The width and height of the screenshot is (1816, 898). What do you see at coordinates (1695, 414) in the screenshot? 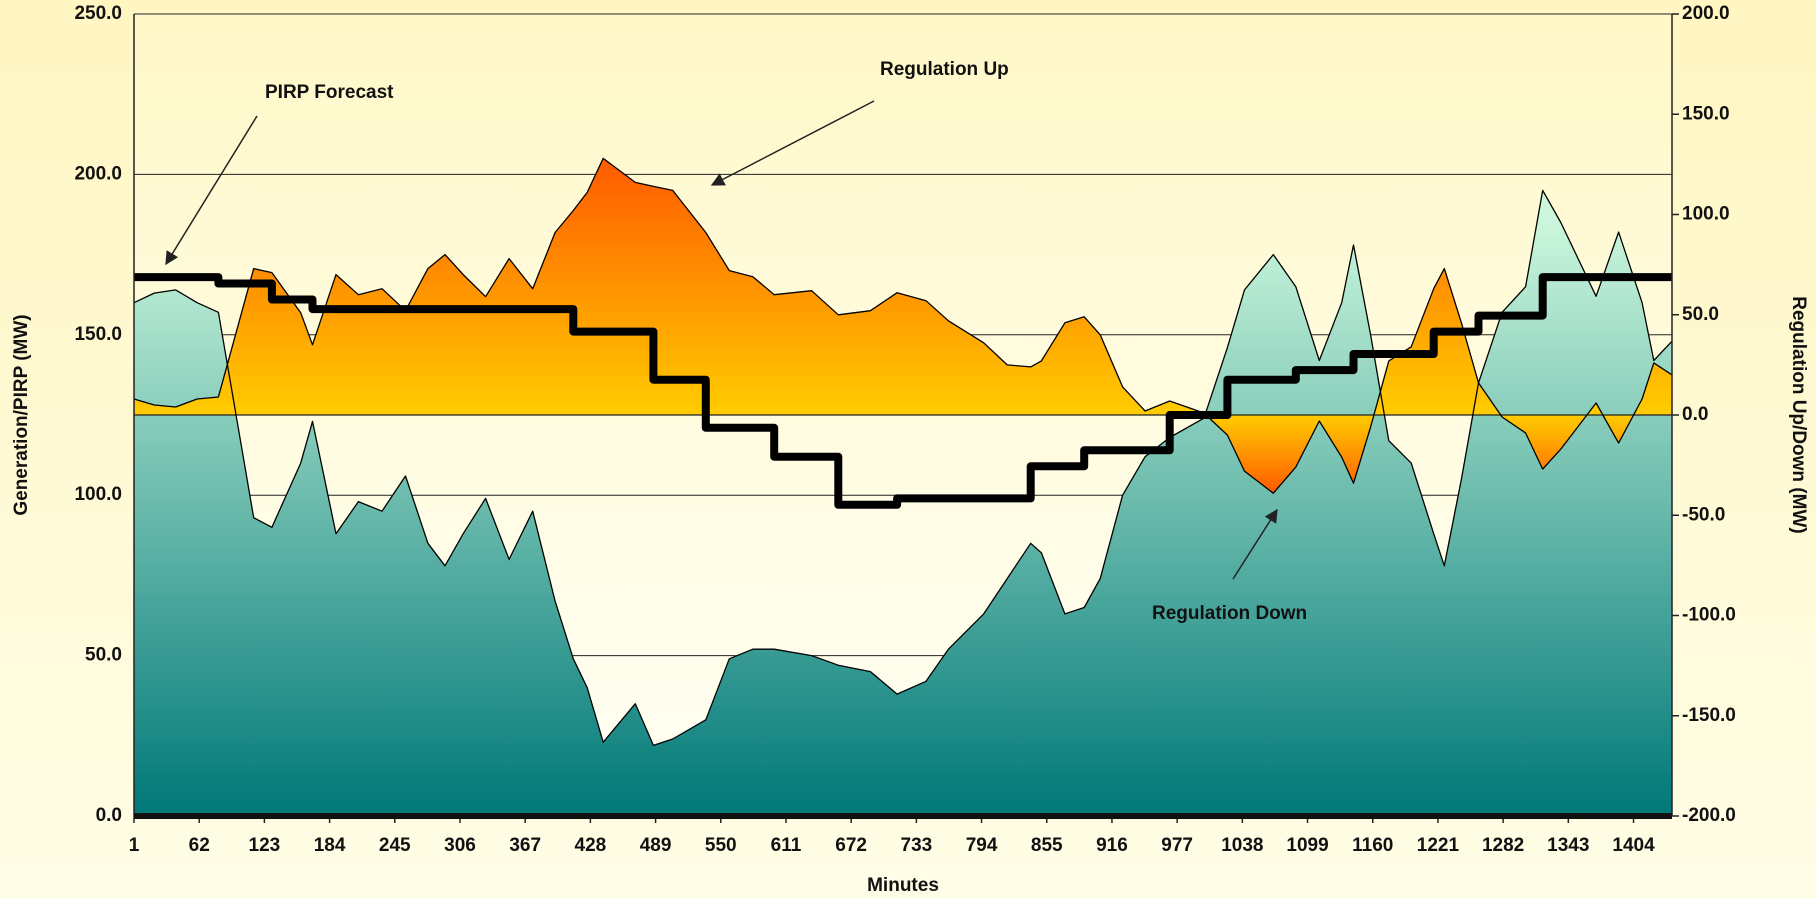
I see `y2-tick-label: 0.0` at bounding box center [1695, 414].